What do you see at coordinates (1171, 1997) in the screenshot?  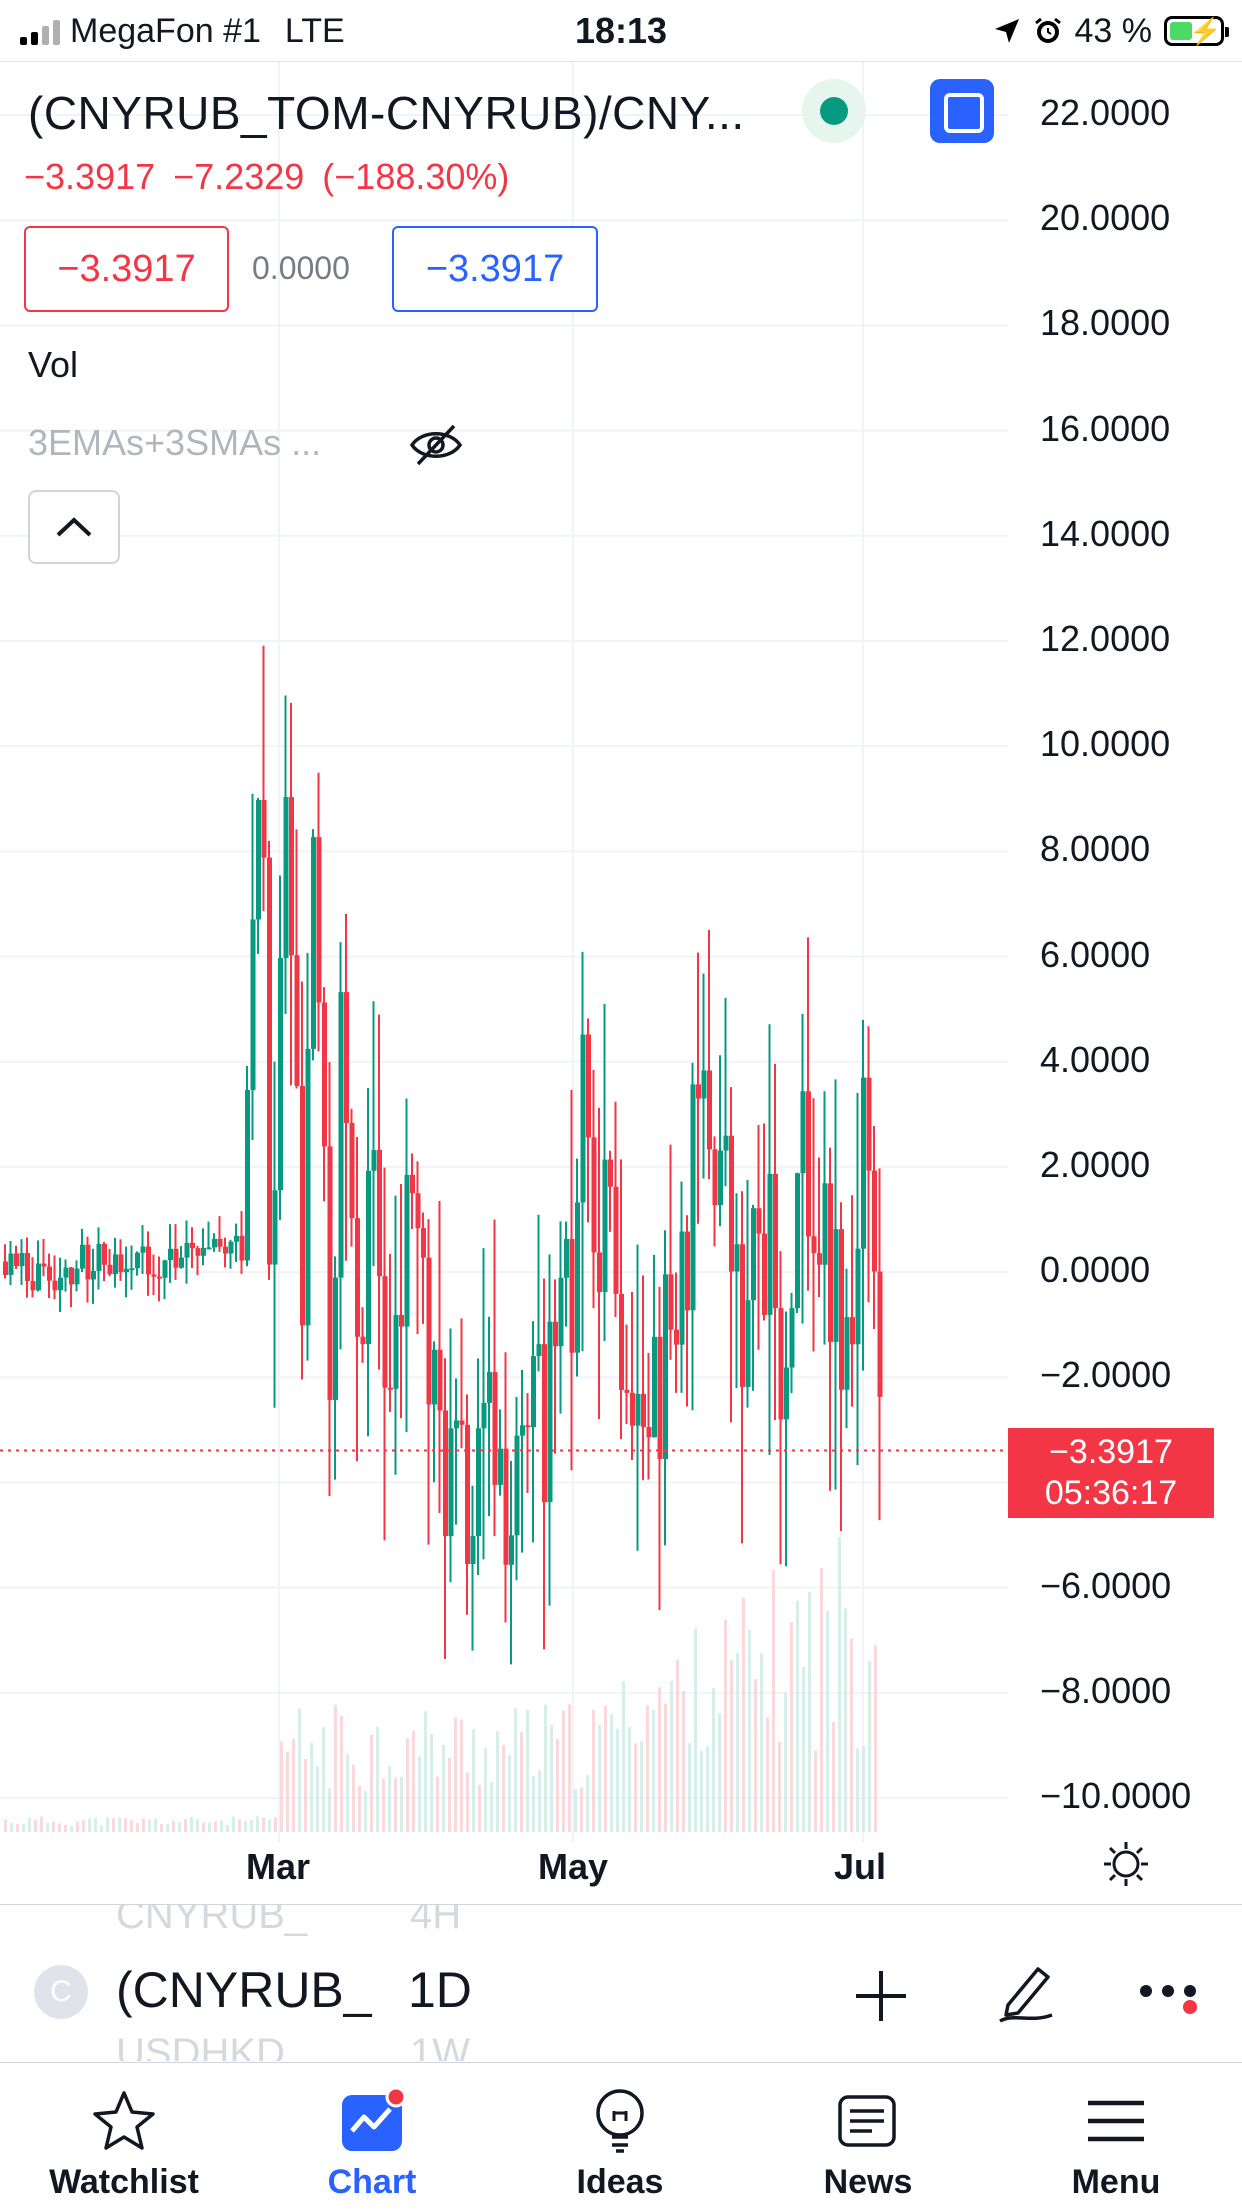 I see `more-icon` at bounding box center [1171, 1997].